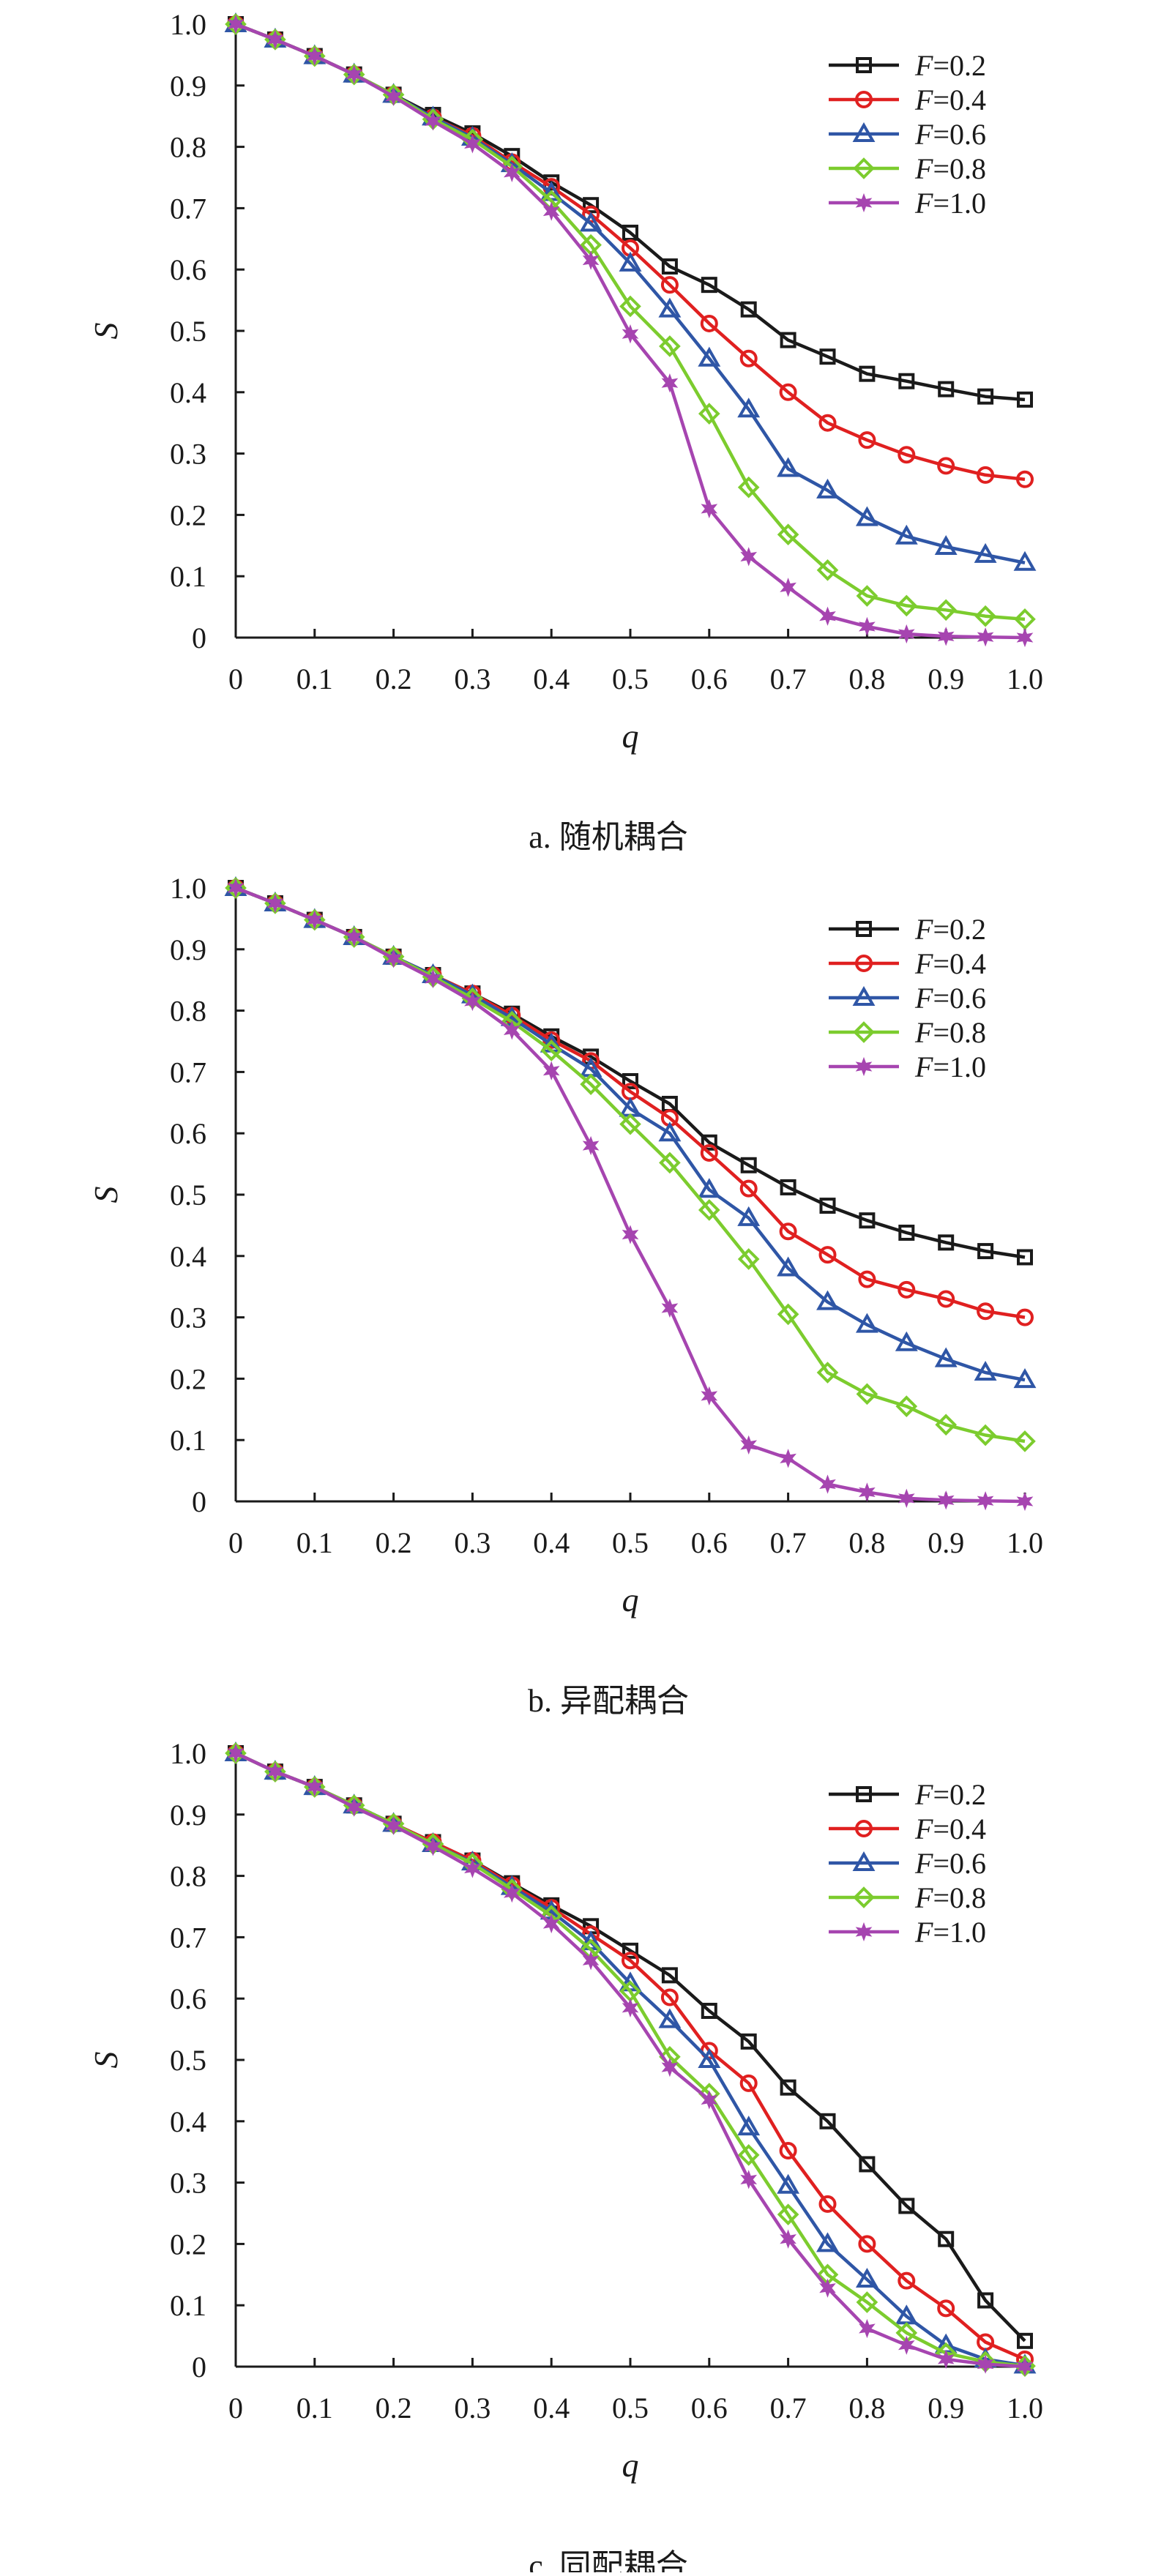 Image resolution: width=1153 pixels, height=2576 pixels. Describe the element at coordinates (946, 678) in the screenshot. I see `x-tick-label: 0.9` at that location.